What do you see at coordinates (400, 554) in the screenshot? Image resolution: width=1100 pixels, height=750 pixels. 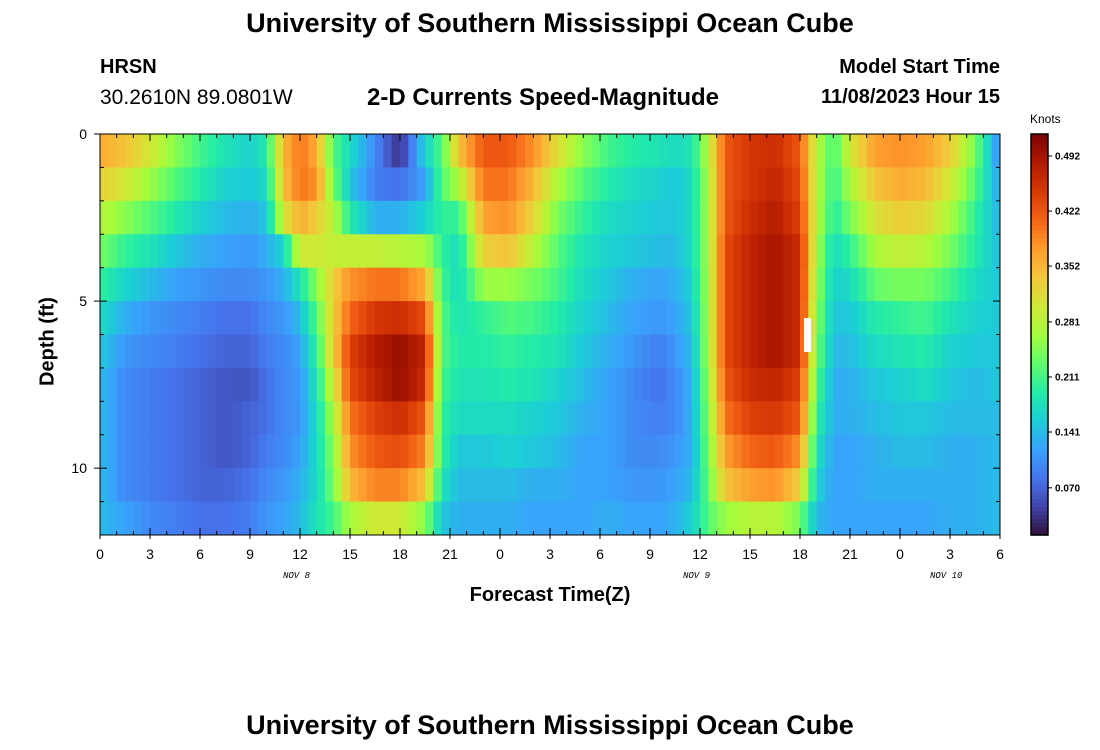 I see `x-tick-label: 18` at bounding box center [400, 554].